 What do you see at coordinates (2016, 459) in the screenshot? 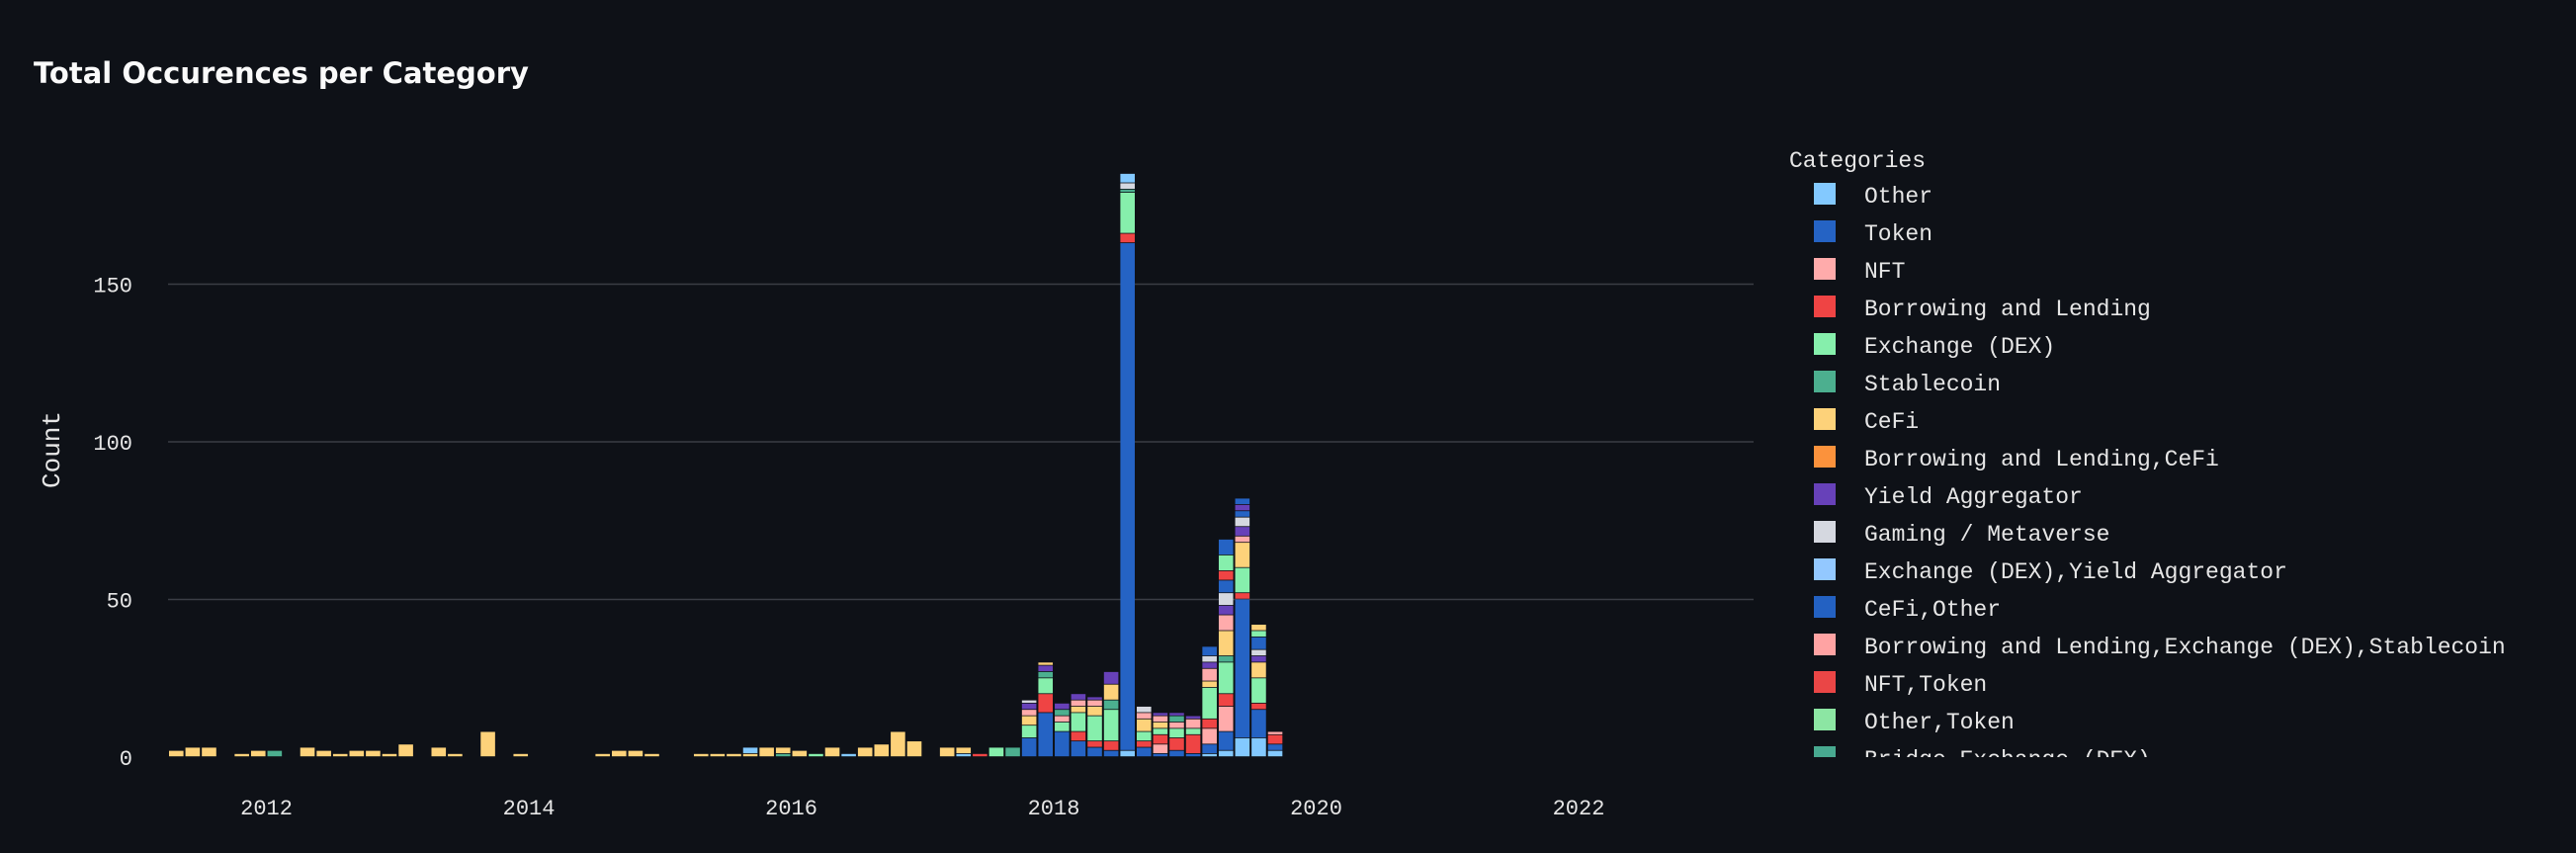
I see `legend-entry: Borrowing and Lending,CeFi` at bounding box center [2016, 459].